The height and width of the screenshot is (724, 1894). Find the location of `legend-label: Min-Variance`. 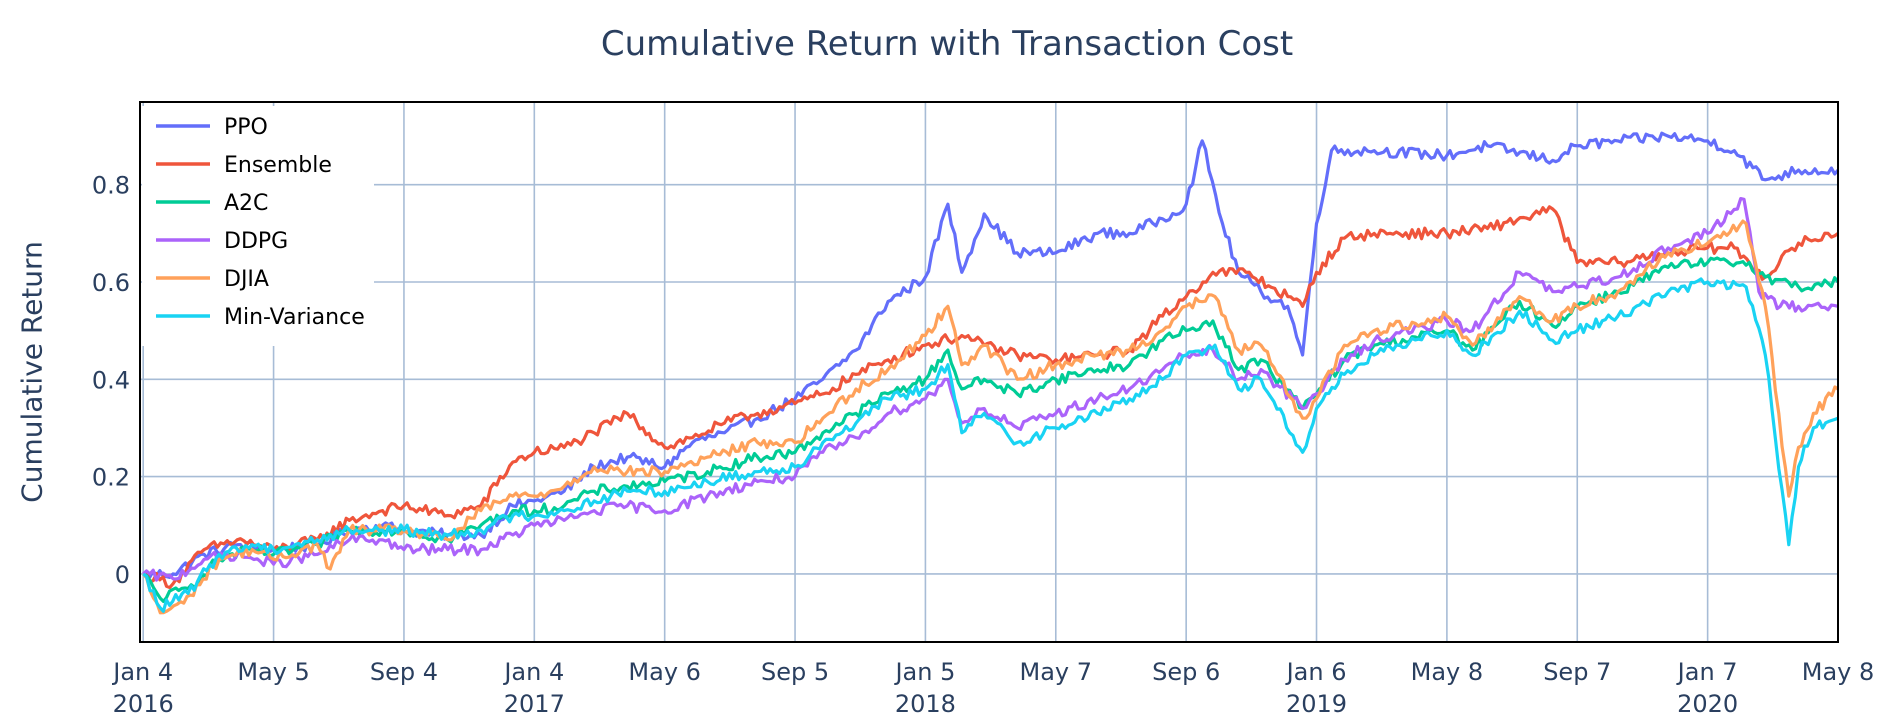

legend-label: Min-Variance is located at coordinates (294, 317).